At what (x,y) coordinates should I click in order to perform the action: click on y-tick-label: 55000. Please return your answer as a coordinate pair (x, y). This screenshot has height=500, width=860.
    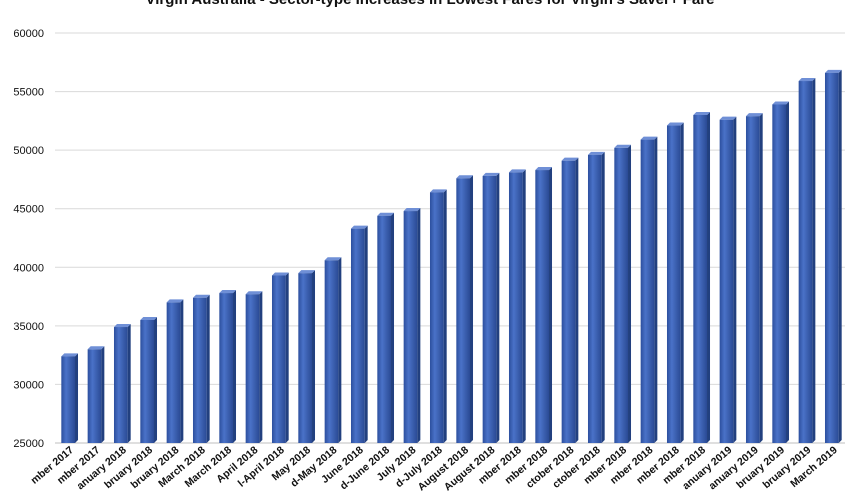
    Looking at the image, I should click on (28, 93).